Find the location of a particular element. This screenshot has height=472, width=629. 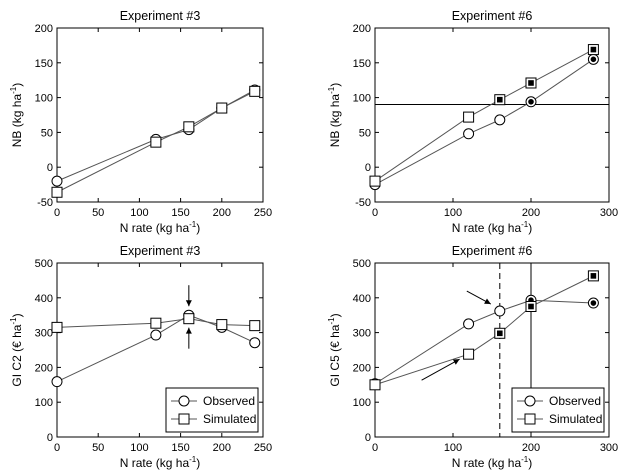

legend-box is located at coordinates (212, 410).